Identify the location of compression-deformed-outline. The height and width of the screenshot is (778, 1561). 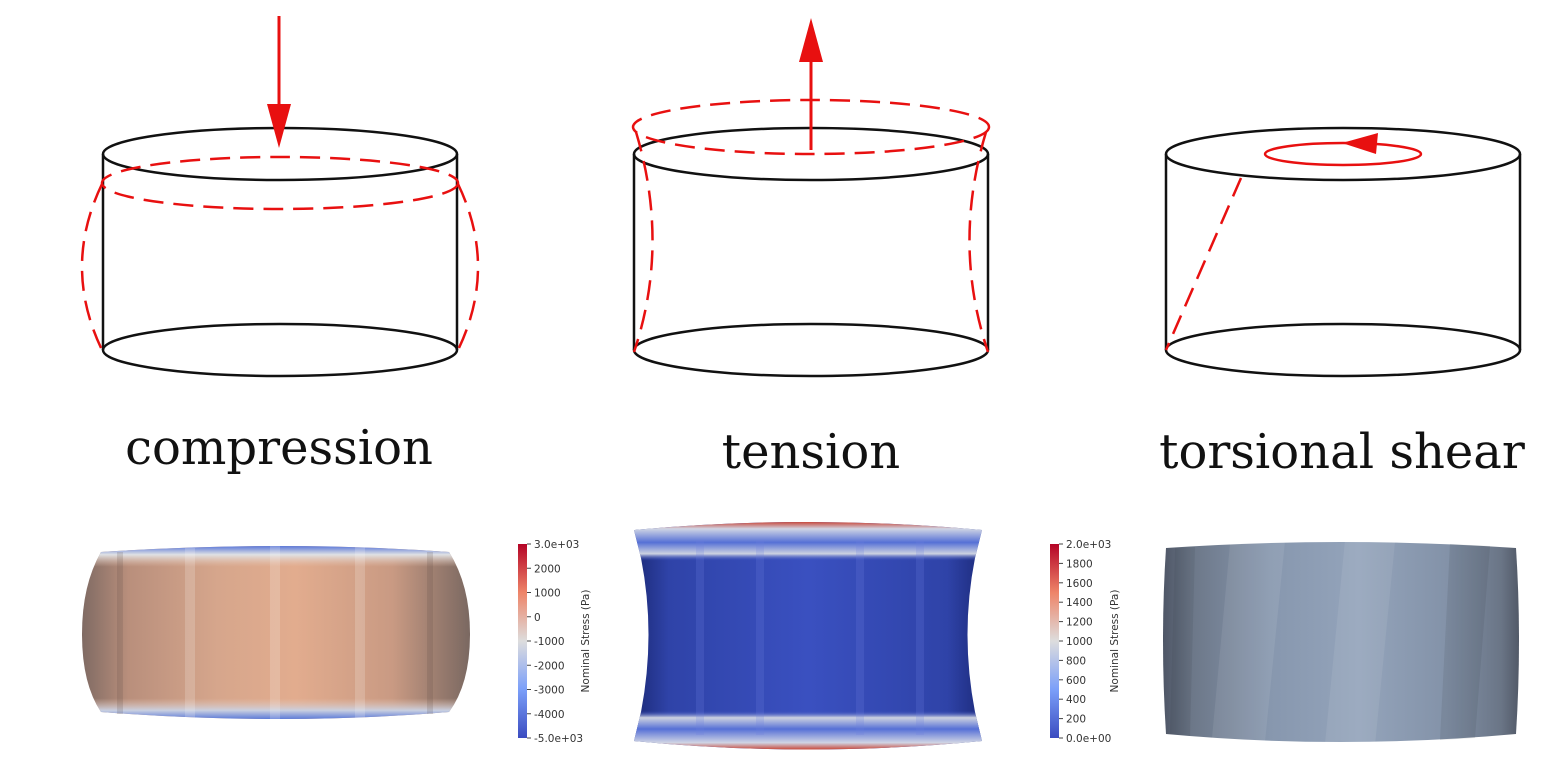
(280, 253).